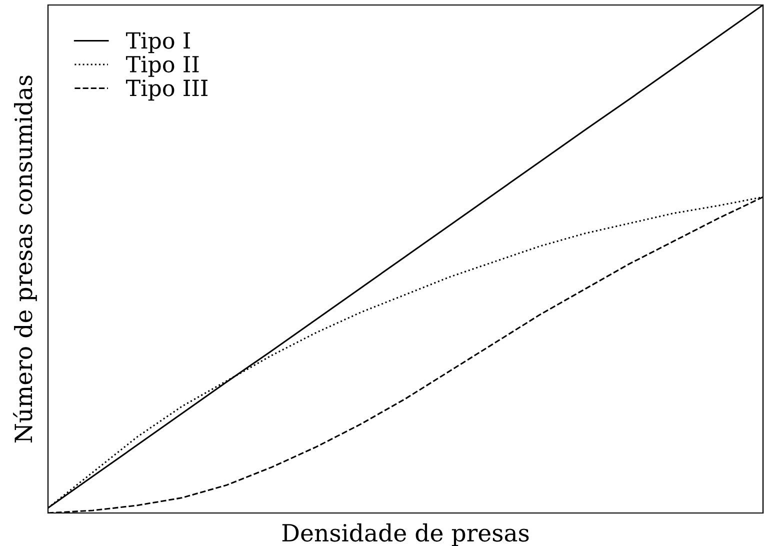  What do you see at coordinates (162, 66) in the screenshot?
I see `legend-label: Tipo II` at bounding box center [162, 66].